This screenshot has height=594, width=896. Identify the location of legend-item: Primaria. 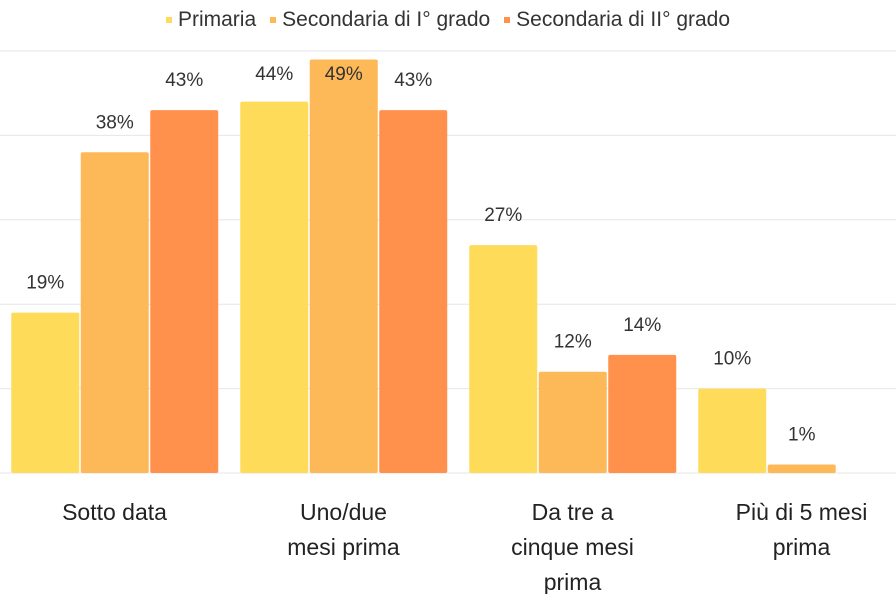
(211, 20).